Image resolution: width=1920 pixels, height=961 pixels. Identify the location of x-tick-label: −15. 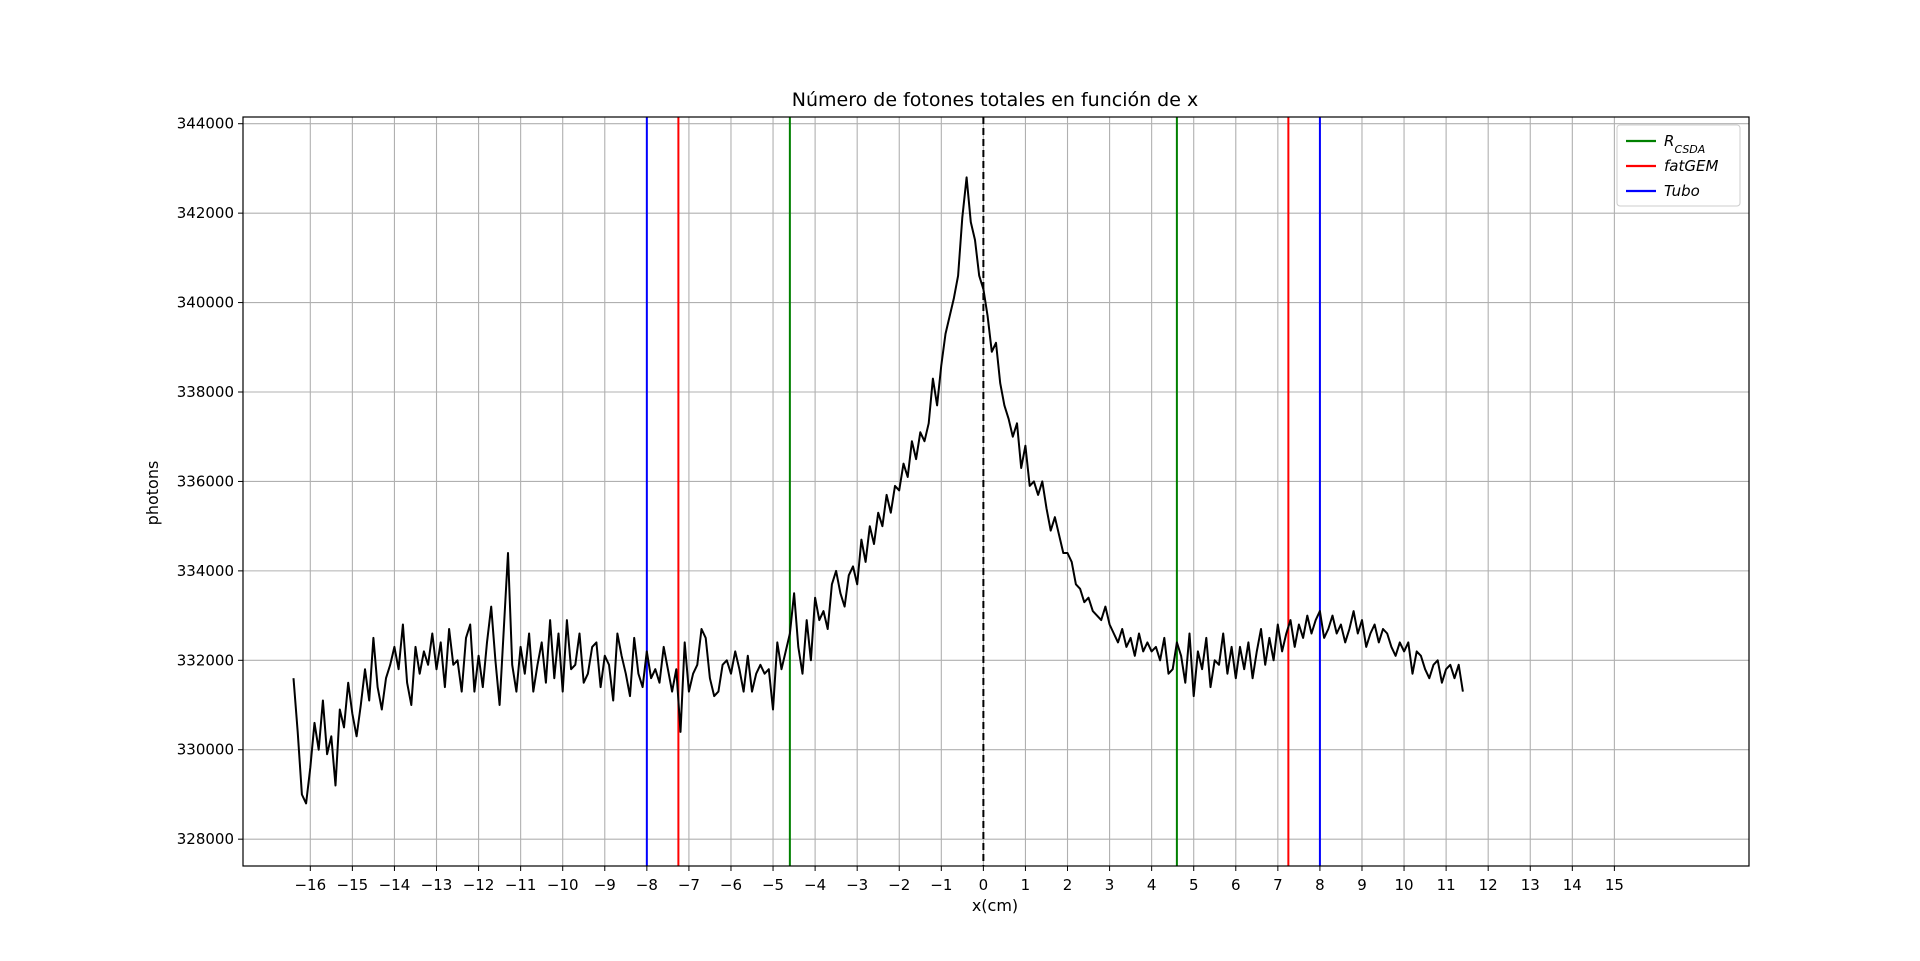
(353, 885).